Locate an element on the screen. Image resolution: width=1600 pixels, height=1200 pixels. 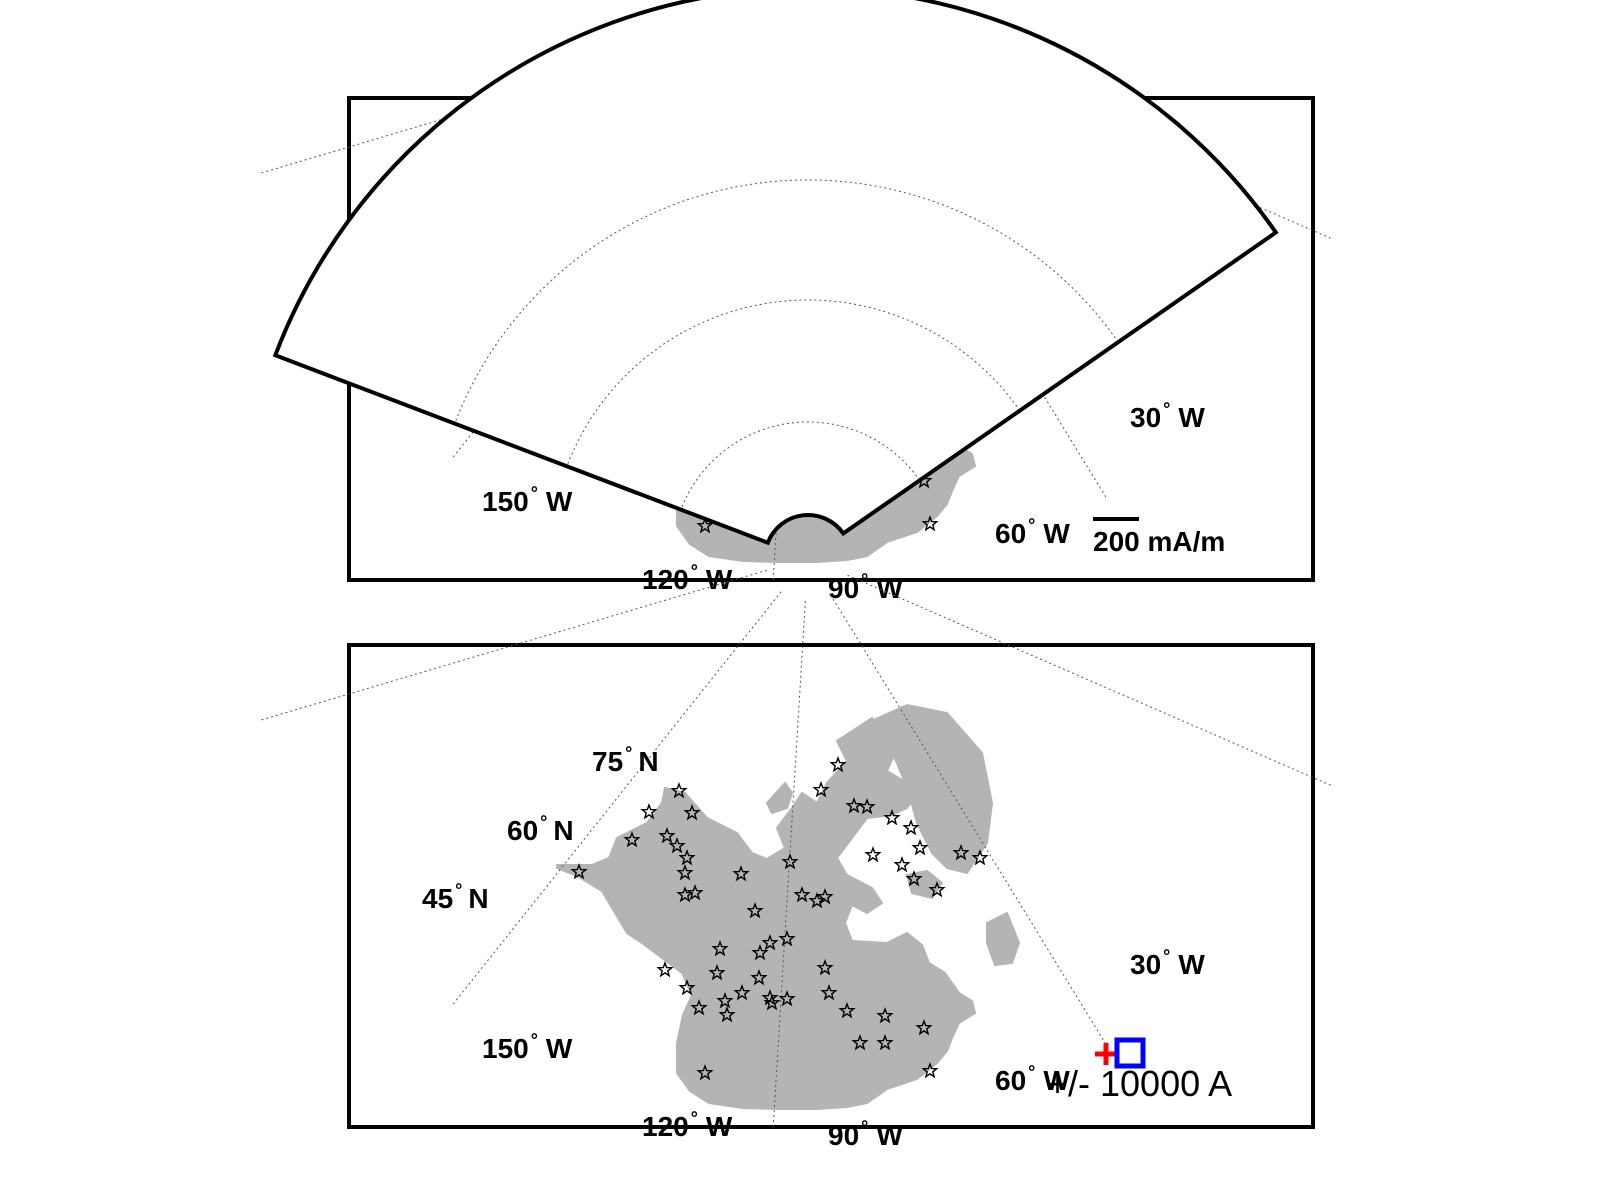
amplitude-legend: +/- 10000 A is located at coordinates (1139, 1070).